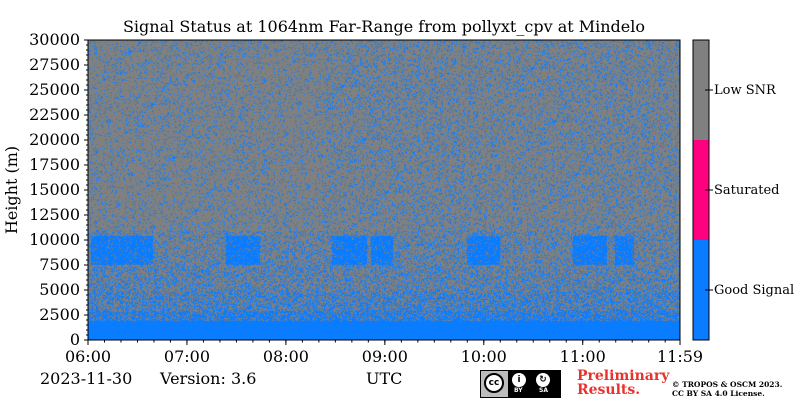  I want to click on y-tick-label: 15000, so click(54, 189).